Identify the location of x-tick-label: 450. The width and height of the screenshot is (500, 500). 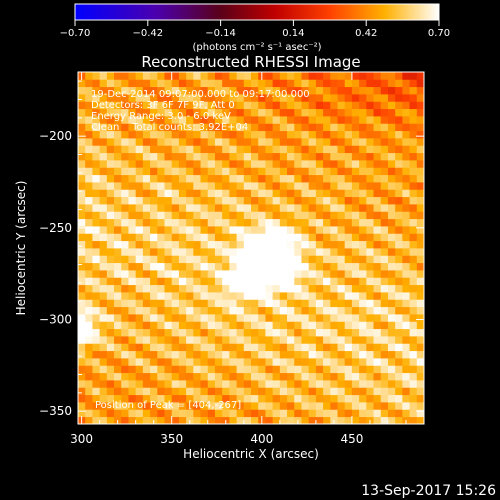
(351, 439).